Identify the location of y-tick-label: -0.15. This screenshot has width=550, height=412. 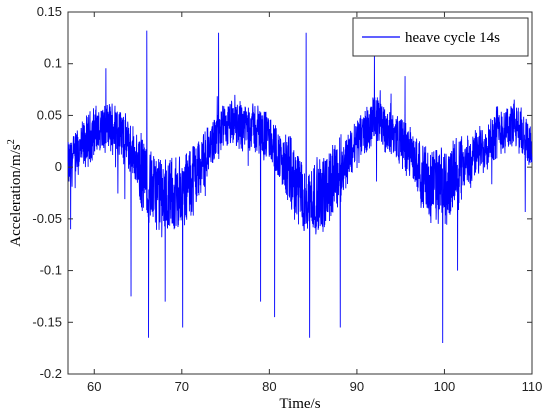
(47, 321).